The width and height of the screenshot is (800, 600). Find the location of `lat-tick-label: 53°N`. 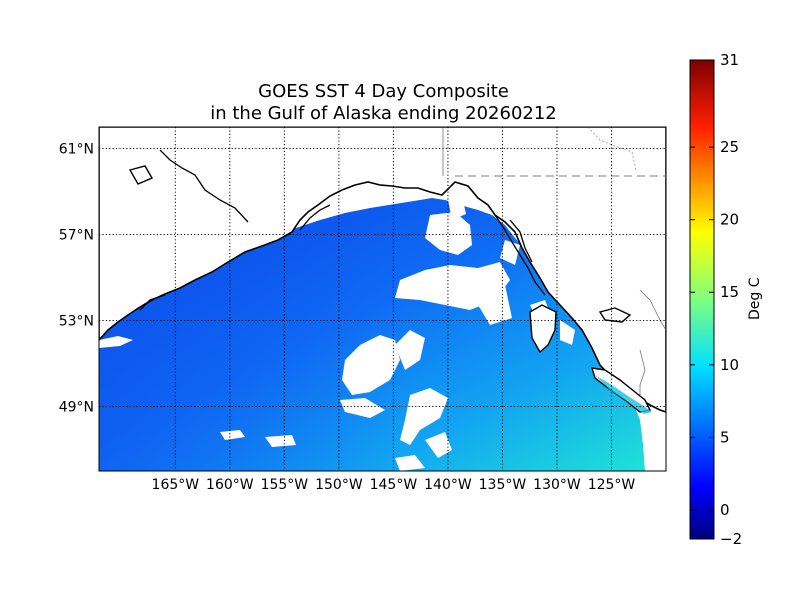

lat-tick-label: 53°N is located at coordinates (76, 322).